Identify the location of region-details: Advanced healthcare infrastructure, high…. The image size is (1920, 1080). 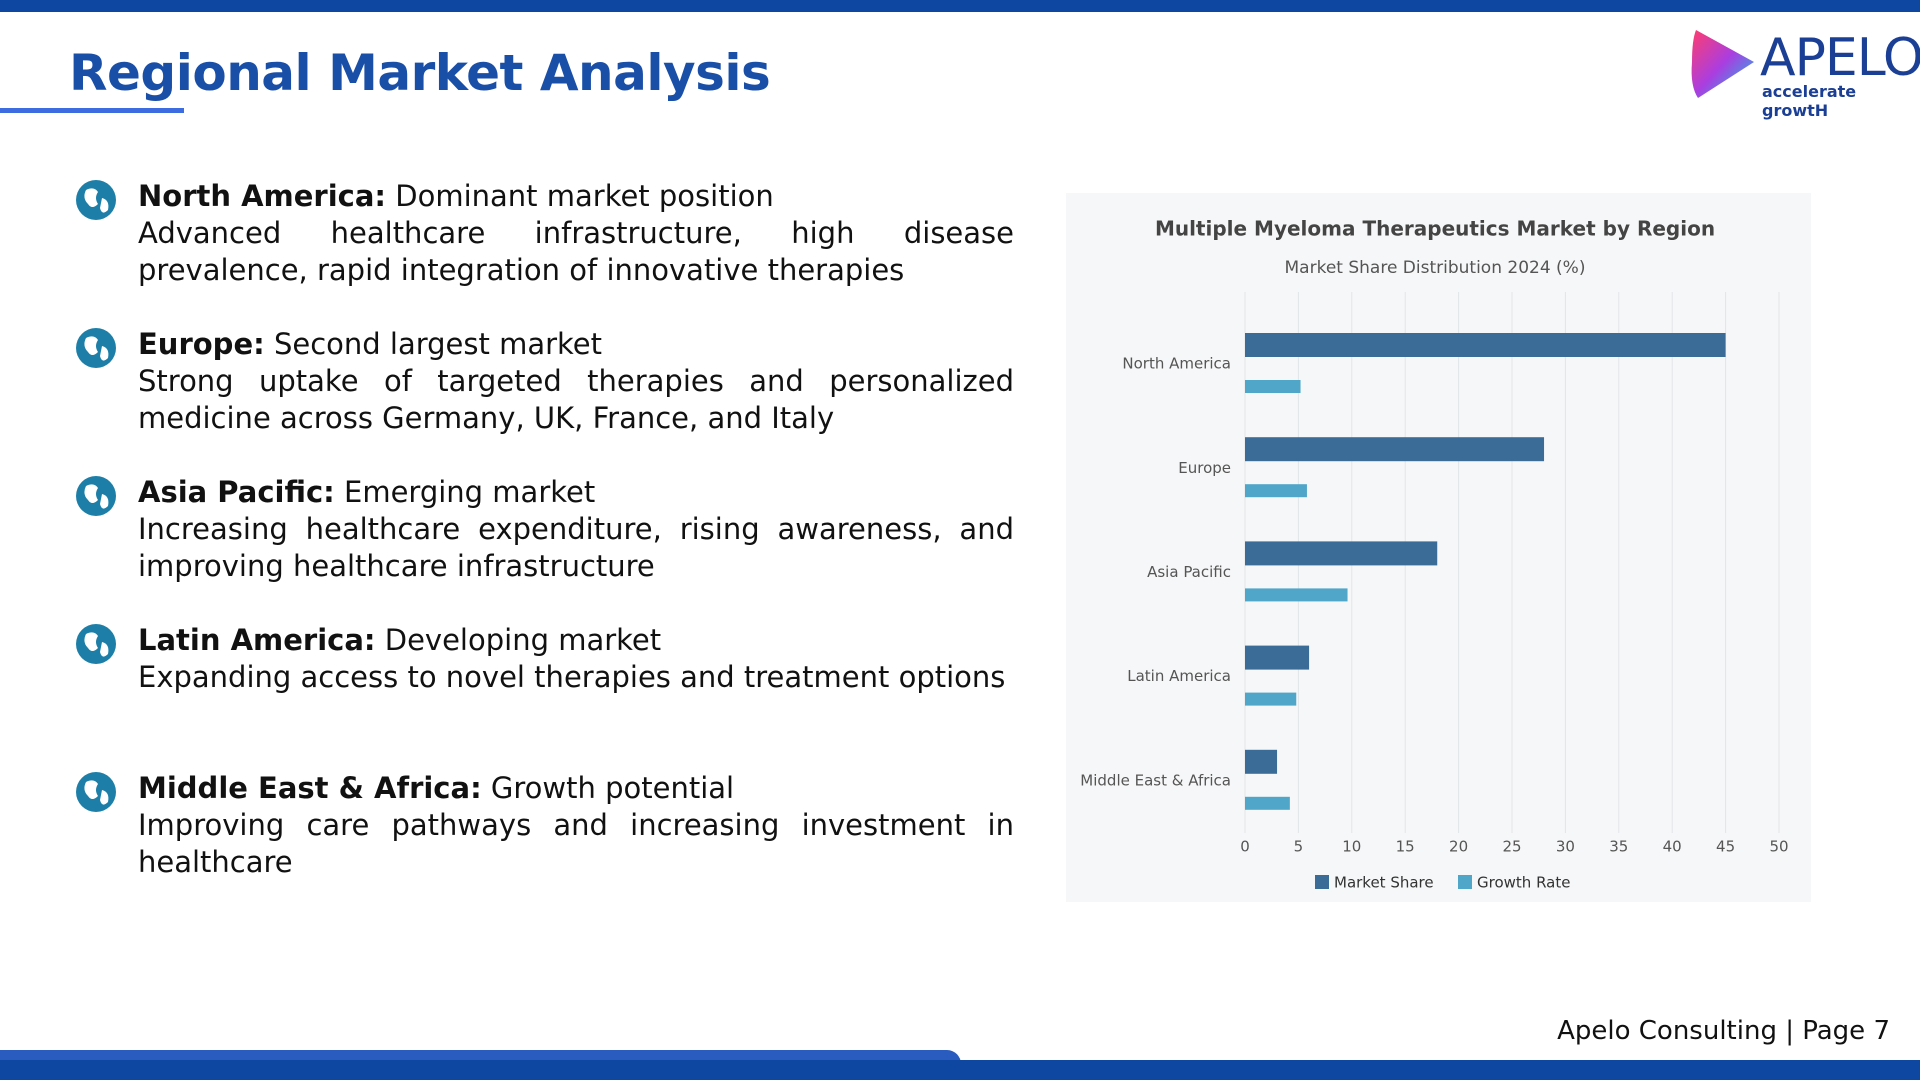
(576, 251).